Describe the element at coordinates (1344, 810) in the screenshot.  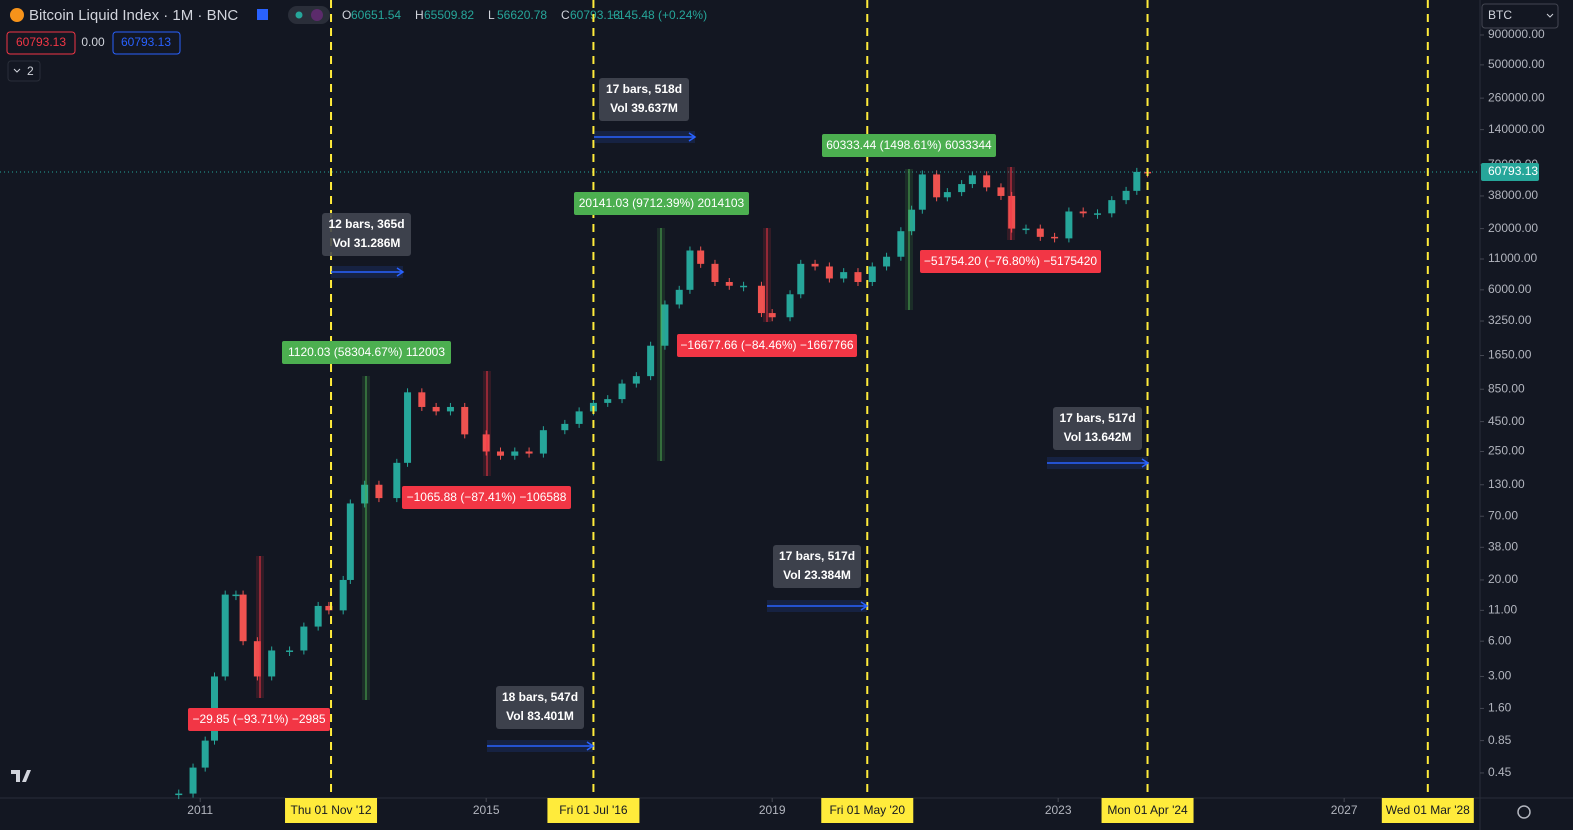
I see `x-tick-label: 2027` at that location.